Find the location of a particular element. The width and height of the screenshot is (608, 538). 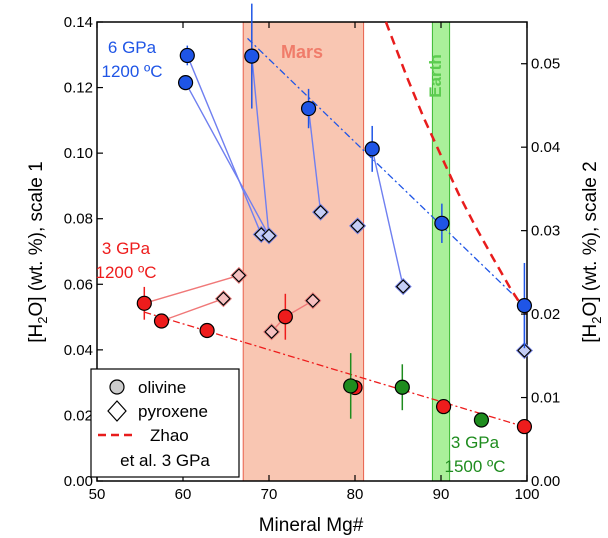

y-right-tick-label: 0.04 is located at coordinates (545, 147).